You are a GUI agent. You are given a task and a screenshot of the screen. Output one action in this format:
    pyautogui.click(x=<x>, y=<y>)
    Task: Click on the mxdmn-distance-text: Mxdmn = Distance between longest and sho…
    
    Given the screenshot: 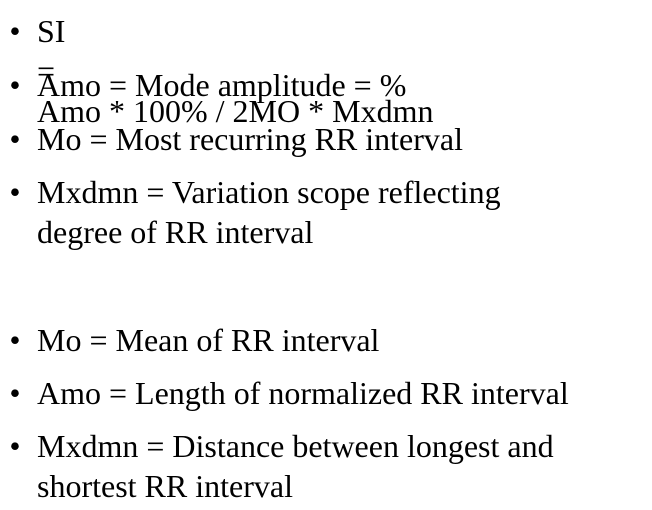 What is the action you would take?
    pyautogui.click(x=295, y=466)
    